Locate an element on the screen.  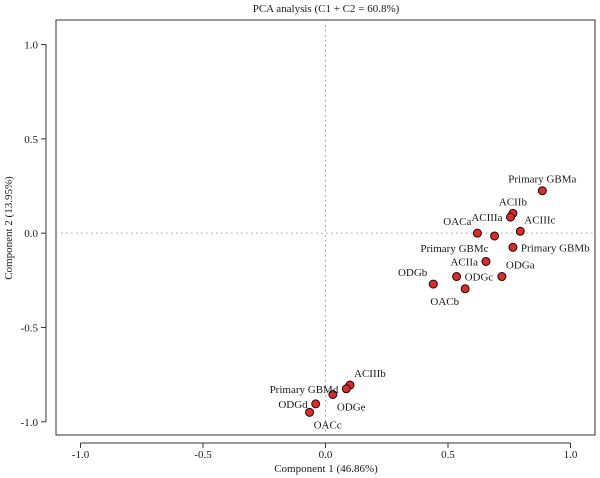
point-label: ACIIIa is located at coordinates (486, 218).